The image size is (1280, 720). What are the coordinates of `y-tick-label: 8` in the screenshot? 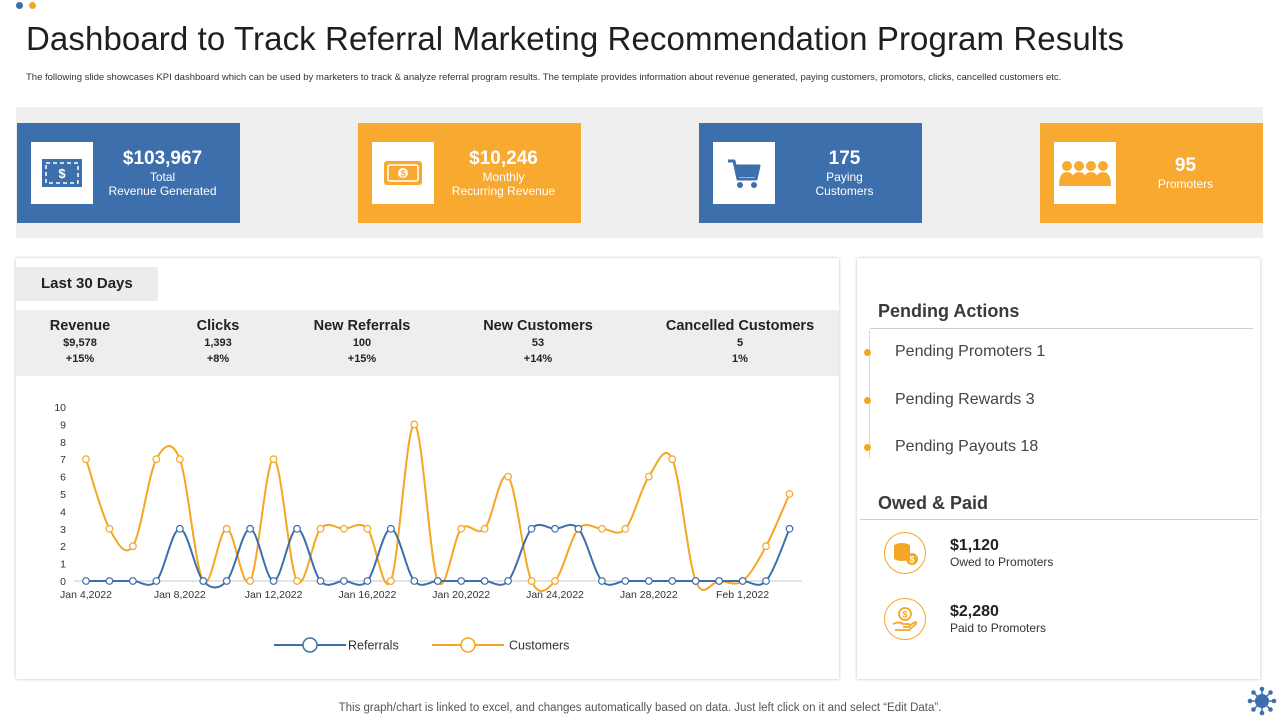 It's located at (63, 443).